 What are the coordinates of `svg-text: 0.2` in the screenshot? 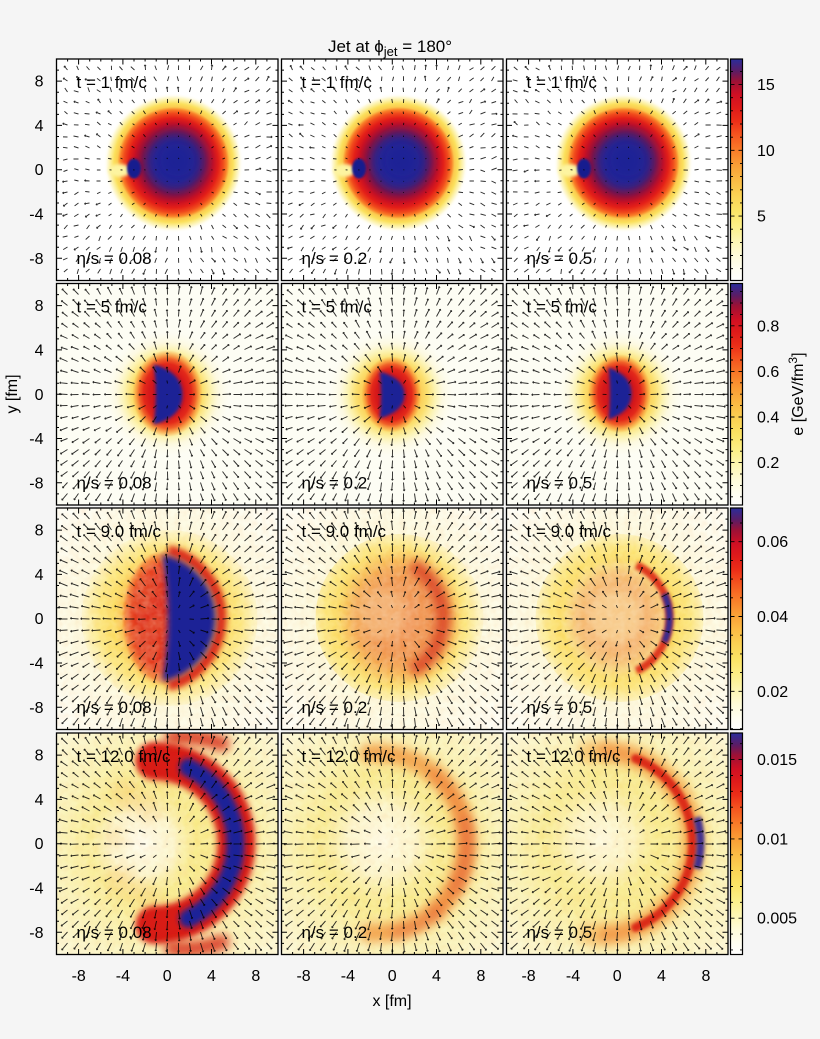 It's located at (768, 463).